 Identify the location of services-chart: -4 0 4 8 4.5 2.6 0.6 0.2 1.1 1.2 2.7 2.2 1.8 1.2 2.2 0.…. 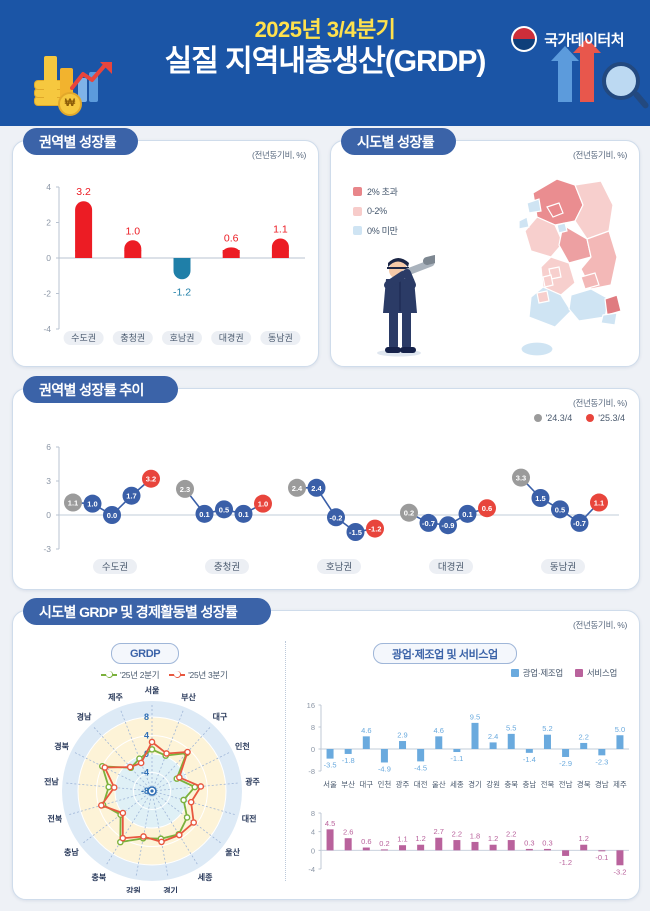
(468, 842).